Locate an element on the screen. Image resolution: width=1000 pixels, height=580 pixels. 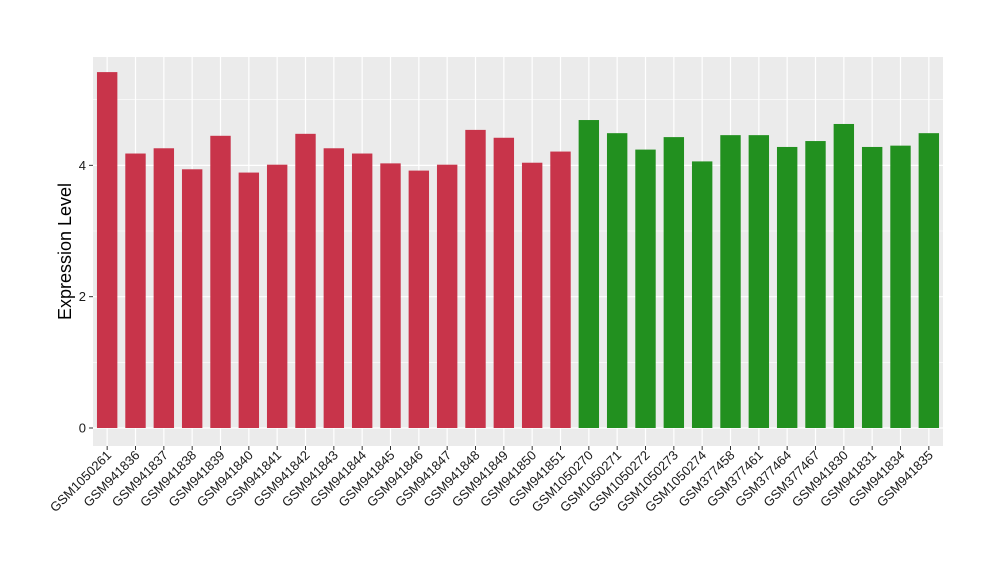
bar-GSM941841 is located at coordinates (277, 296).